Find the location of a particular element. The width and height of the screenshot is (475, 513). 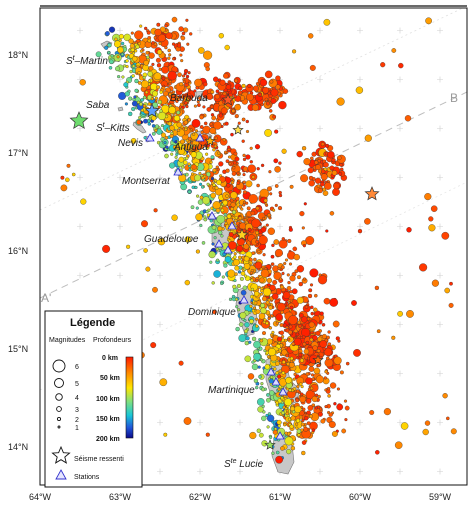

legend-depth-0: 0 km is located at coordinates (110, 358).